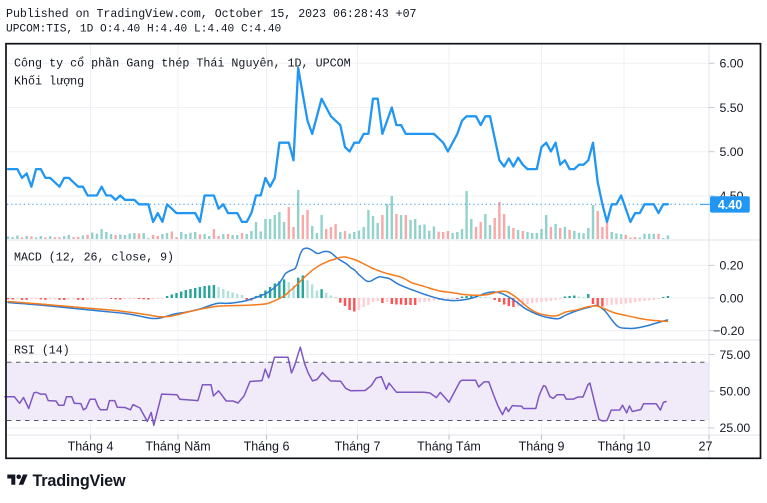 This screenshot has height=503, width=767. What do you see at coordinates (735, 392) in the screenshot?
I see `svg-text: 50.00` at bounding box center [735, 392].